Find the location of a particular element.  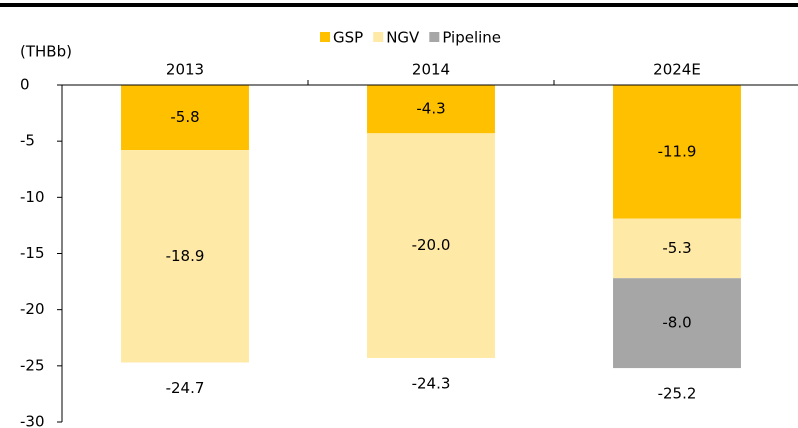

y-tick-label: -30 is located at coordinates (32, 420).